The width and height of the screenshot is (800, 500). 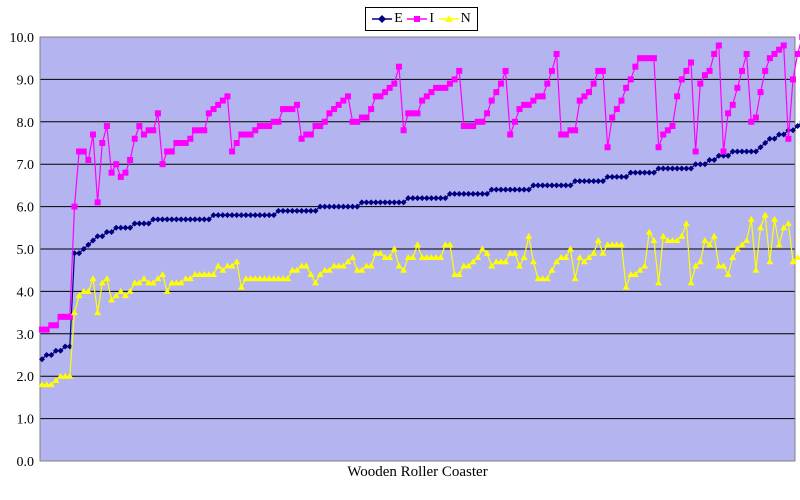 What do you see at coordinates (417, 19) in the screenshot?
I see `legend-marker-i` at bounding box center [417, 19].